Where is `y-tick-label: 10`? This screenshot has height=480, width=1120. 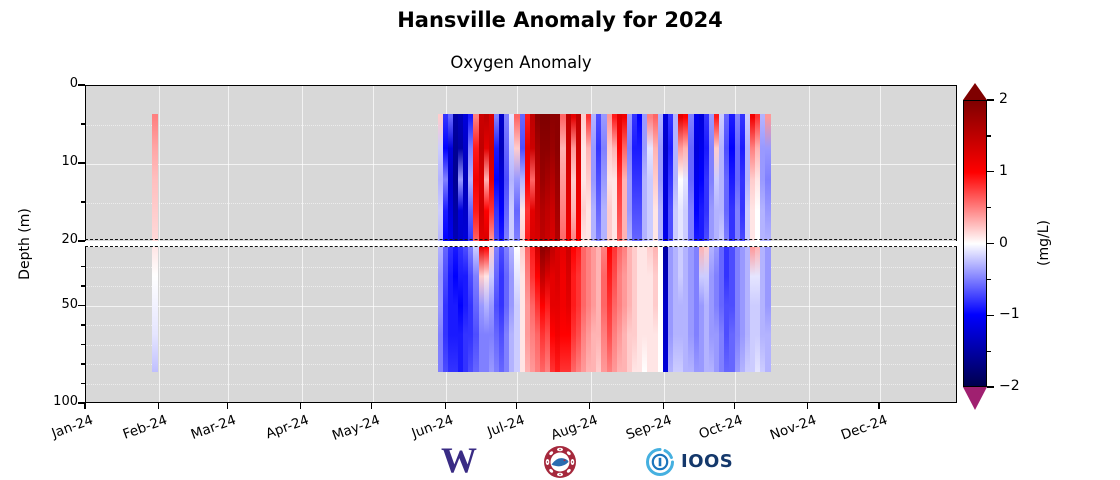
y-tick-label: 10 is located at coordinates (69, 161).